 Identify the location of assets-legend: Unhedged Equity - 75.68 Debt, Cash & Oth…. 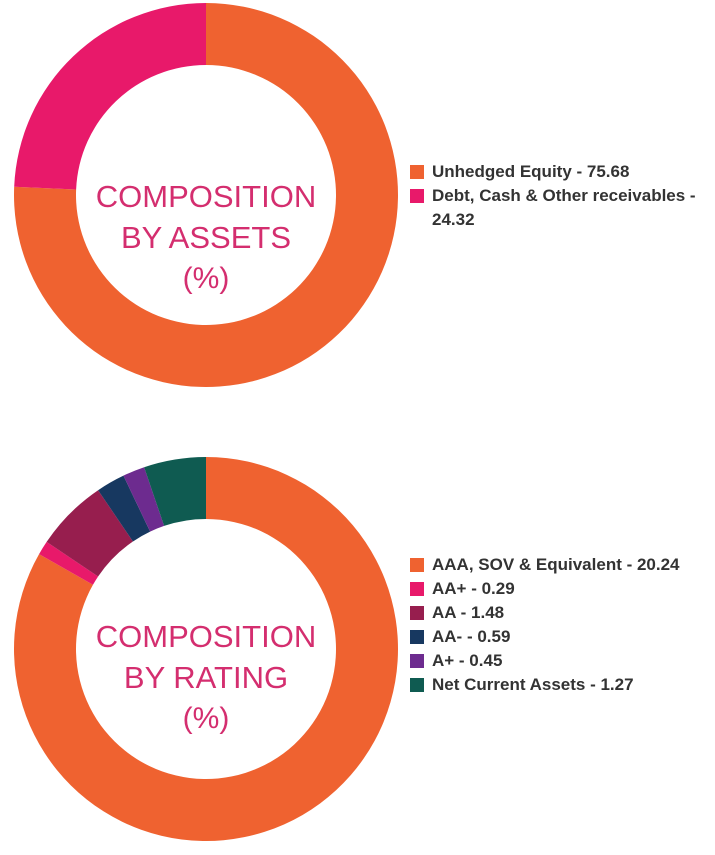
(560, 196).